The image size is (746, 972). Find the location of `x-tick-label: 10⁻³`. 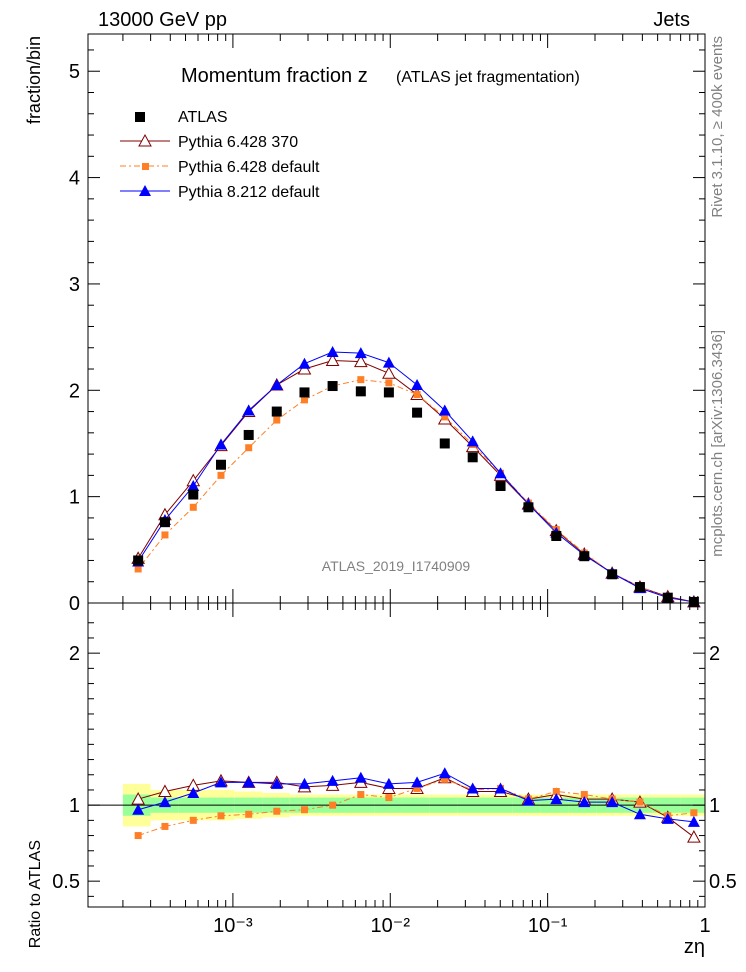

x-tick-label: 10⁻³ is located at coordinates (233, 926).